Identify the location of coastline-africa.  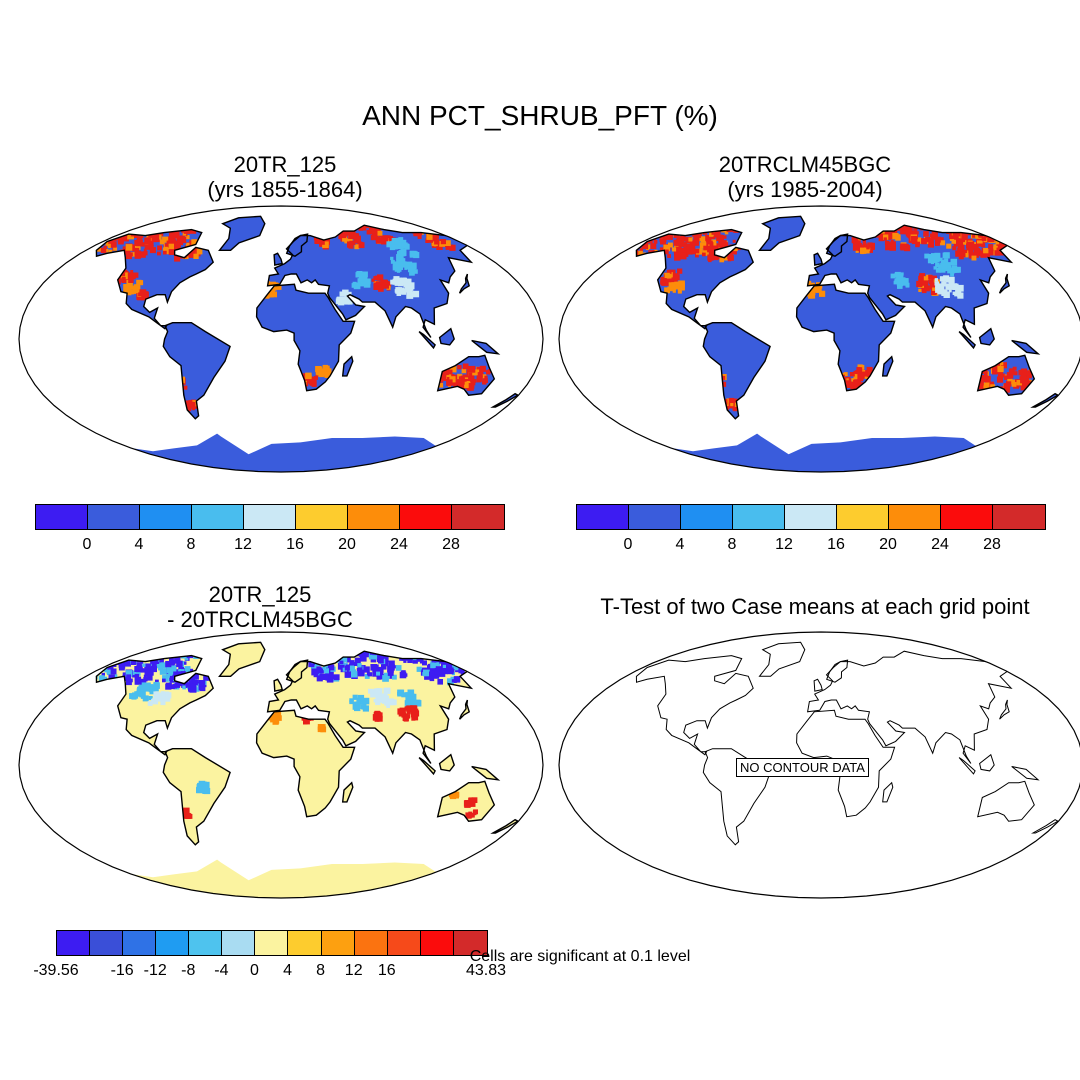
(845, 337).